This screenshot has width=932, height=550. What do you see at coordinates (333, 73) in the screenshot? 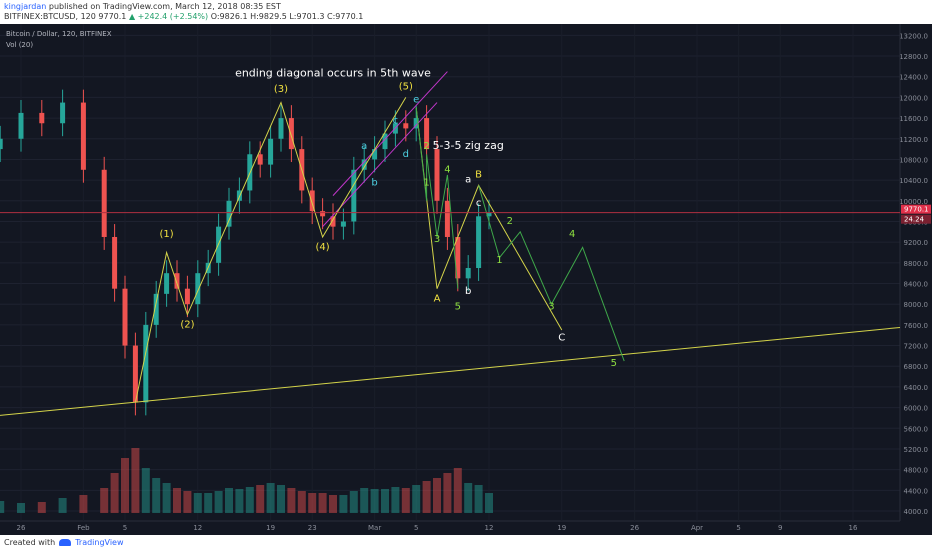
I see `wave-annotation: ending diagonal occurs in 5th wave` at bounding box center [333, 73].